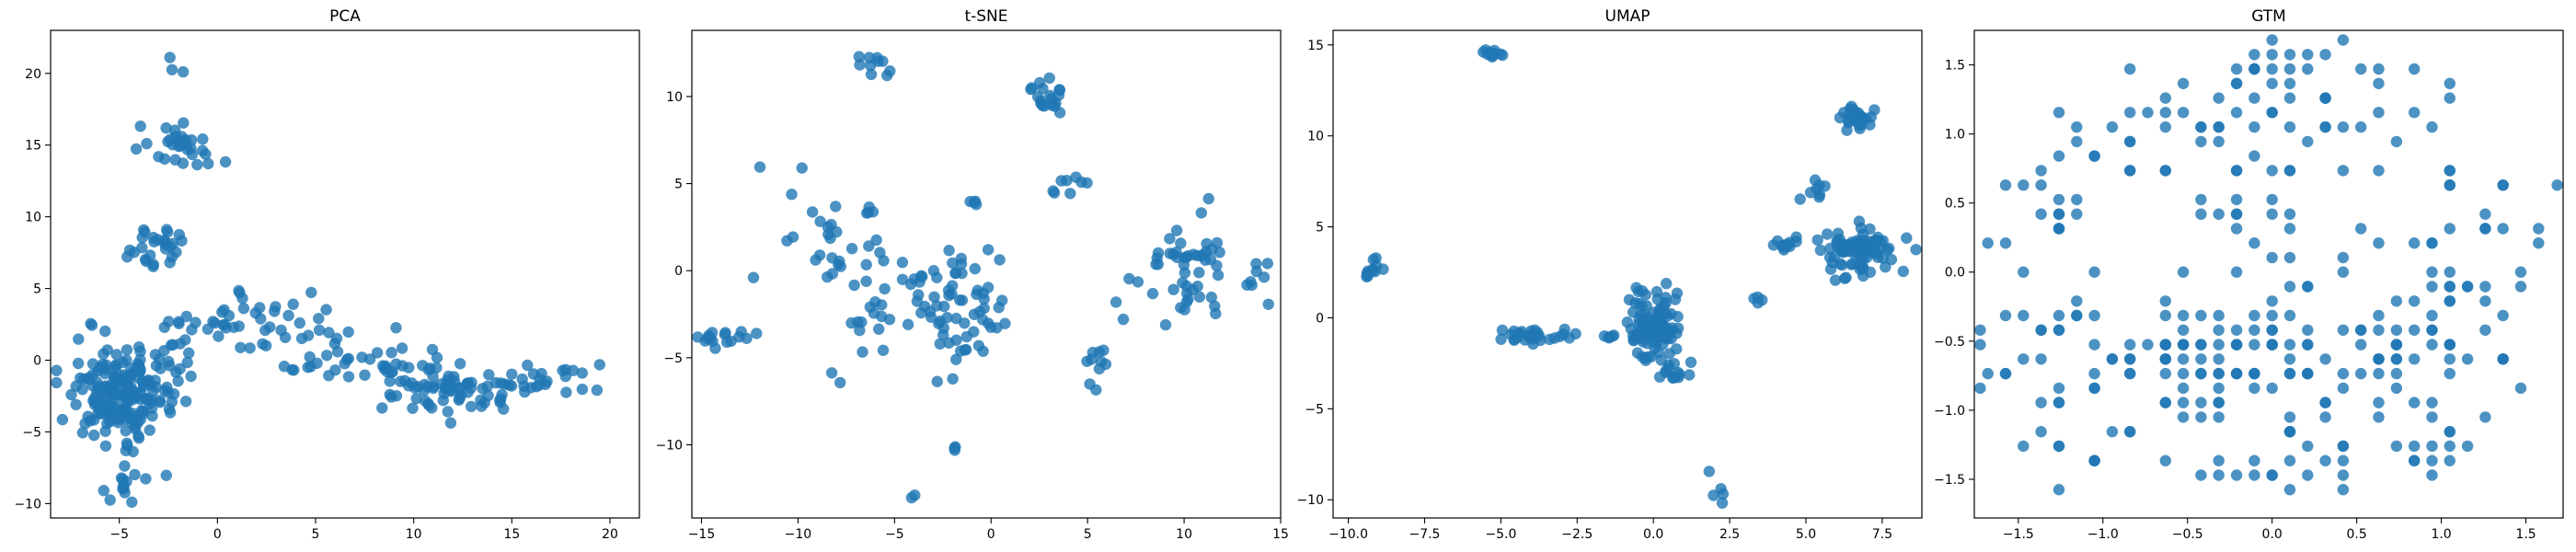 This screenshot has width=2576, height=552. I want to click on chart-title-umap: UMAP, so click(1627, 16).